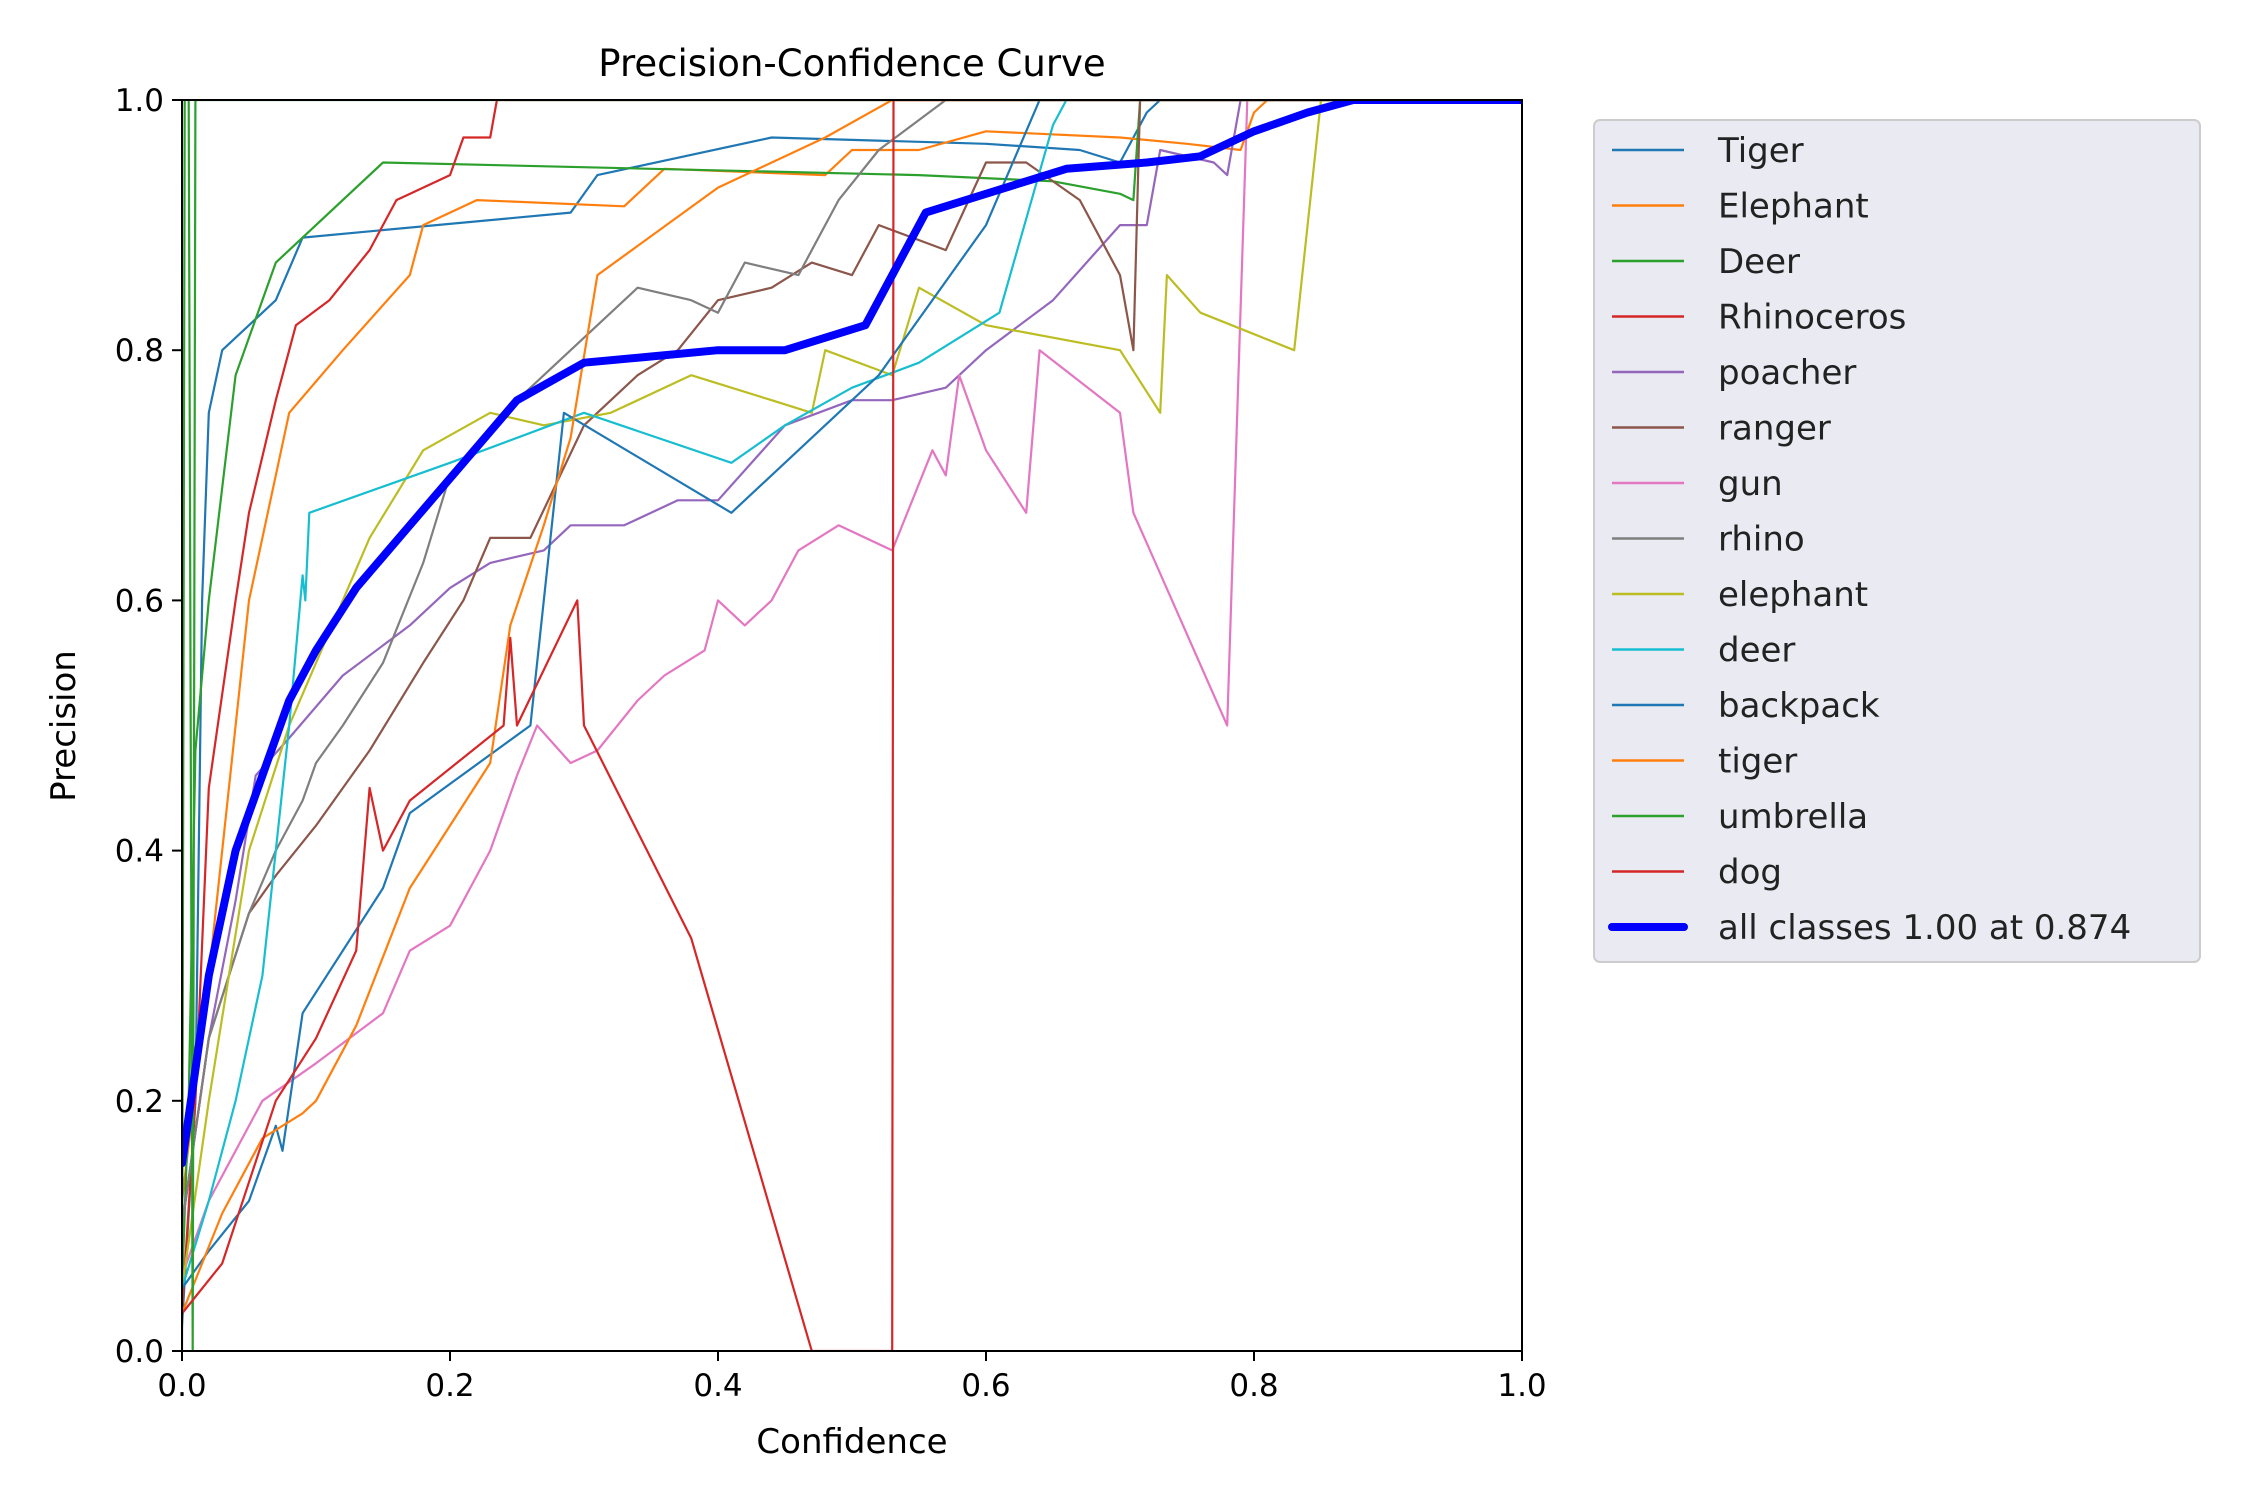  Describe the element at coordinates (852, 1377) in the screenshot. I see `x-axis: 0.0 0.2 0.4 0.6 0.8 1.0` at that location.